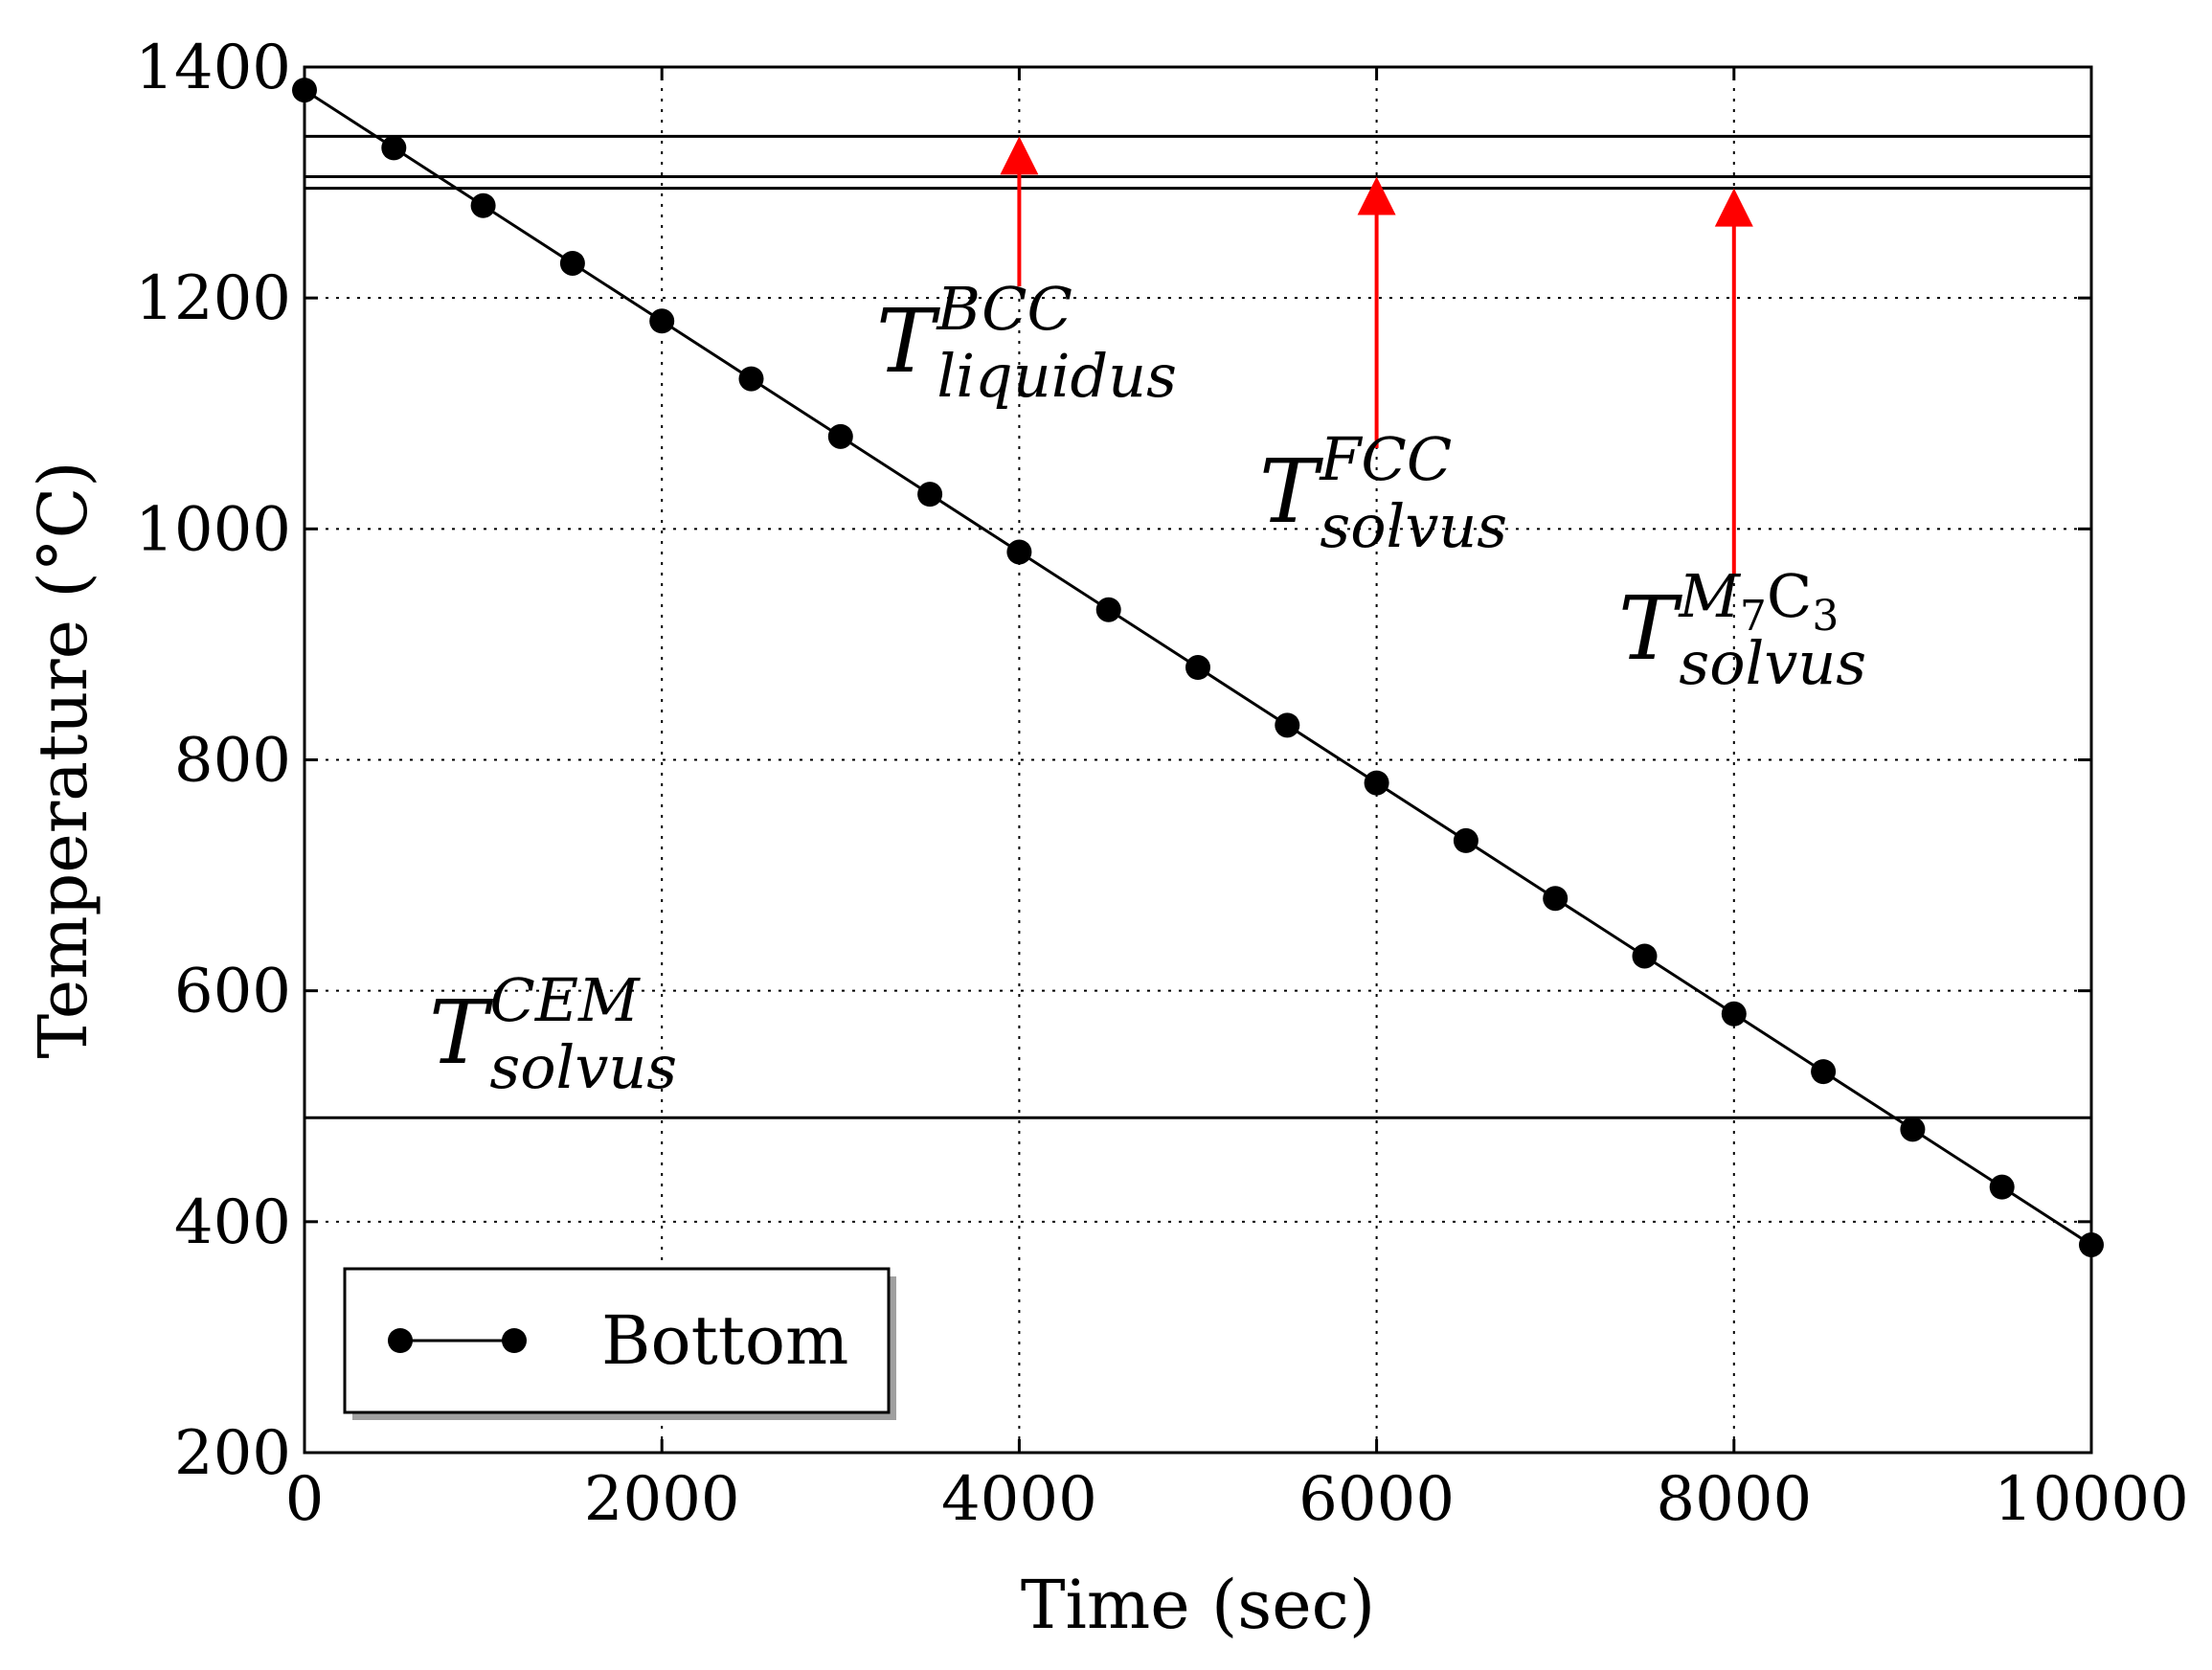 This screenshot has width=2212, height=1670. What do you see at coordinates (724, 1340) in the screenshot?
I see `legend-label: Bottom` at bounding box center [724, 1340].